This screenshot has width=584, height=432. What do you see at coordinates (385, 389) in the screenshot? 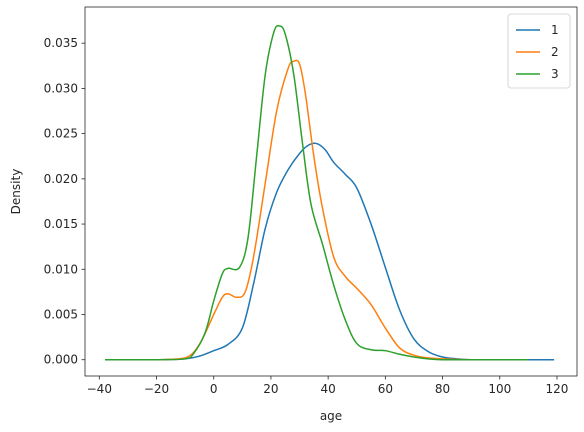
I see `x-tick-label: 60` at bounding box center [385, 389].